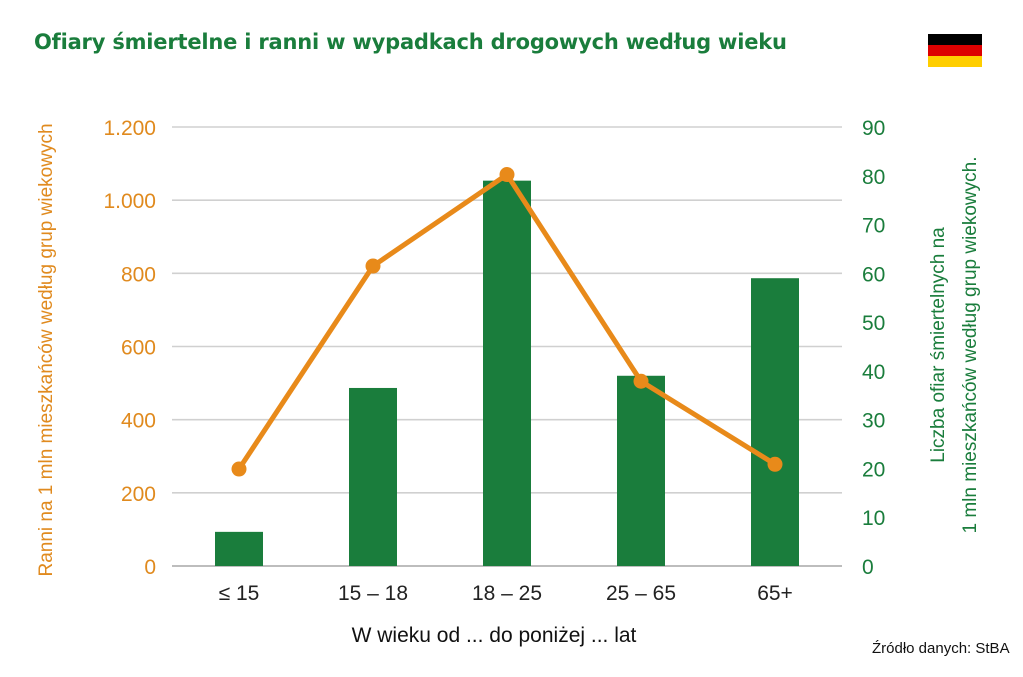 This screenshot has height=677, width=1023. What do you see at coordinates (138, 494) in the screenshot?
I see `left-tick-label: 200` at bounding box center [138, 494].